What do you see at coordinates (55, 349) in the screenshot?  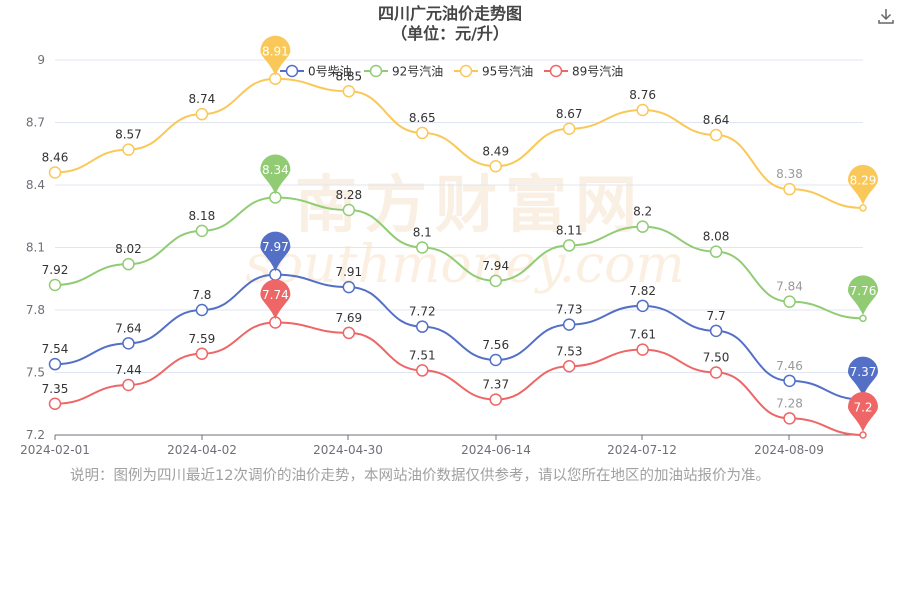 I see `data-label: 7.54` at bounding box center [55, 349].